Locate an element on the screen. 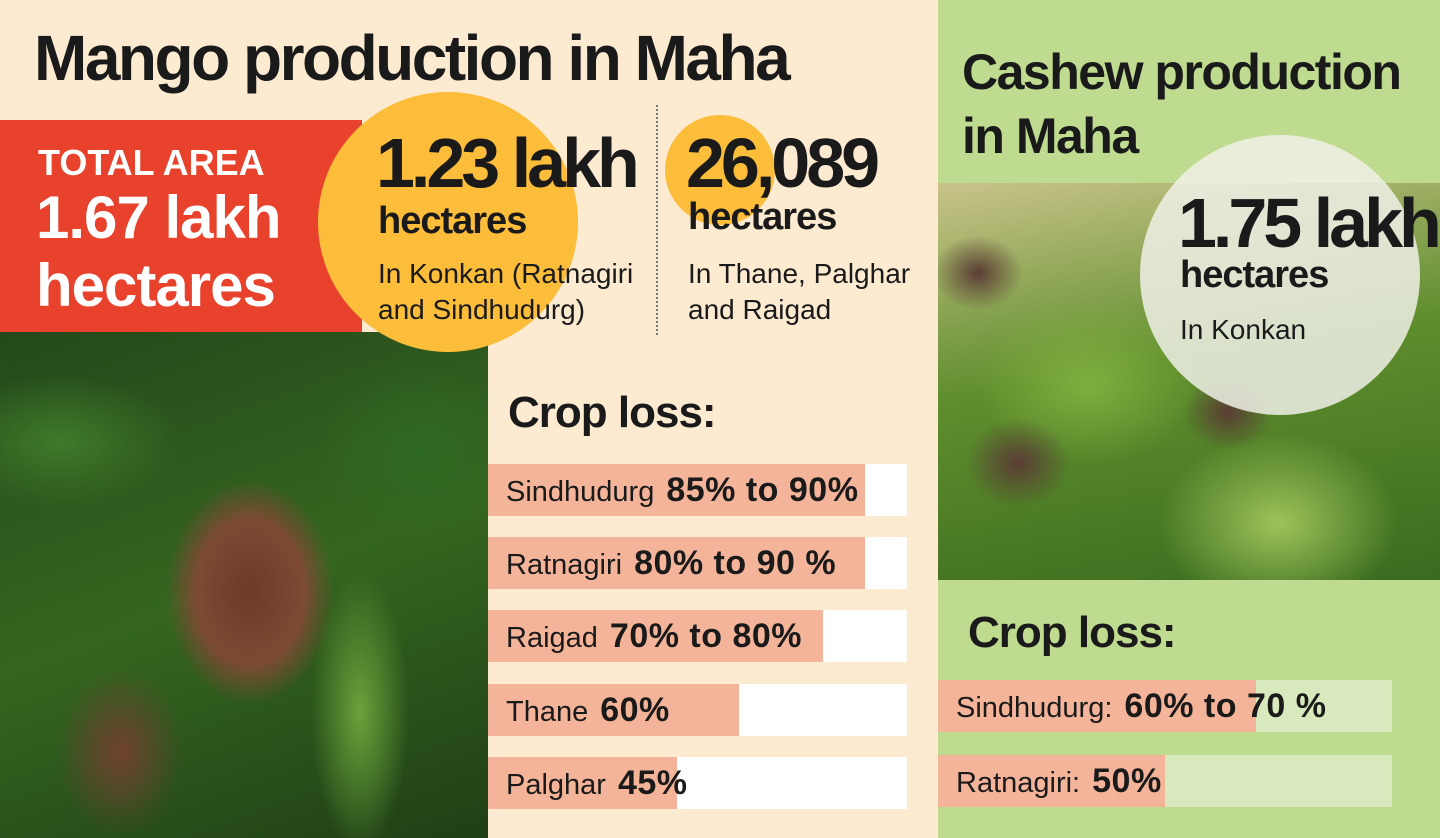 The height and width of the screenshot is (838, 1440). loss-label: 70% to 80% is located at coordinates (705, 636).